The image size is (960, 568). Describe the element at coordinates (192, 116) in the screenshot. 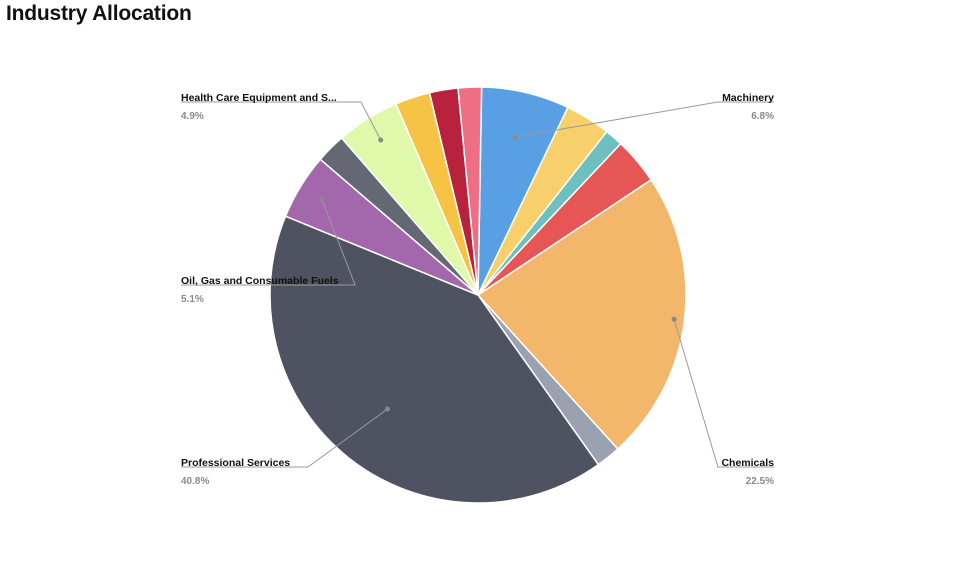

I see `slice-pct-health-care-equipment-and-s: 4.9%` at that location.